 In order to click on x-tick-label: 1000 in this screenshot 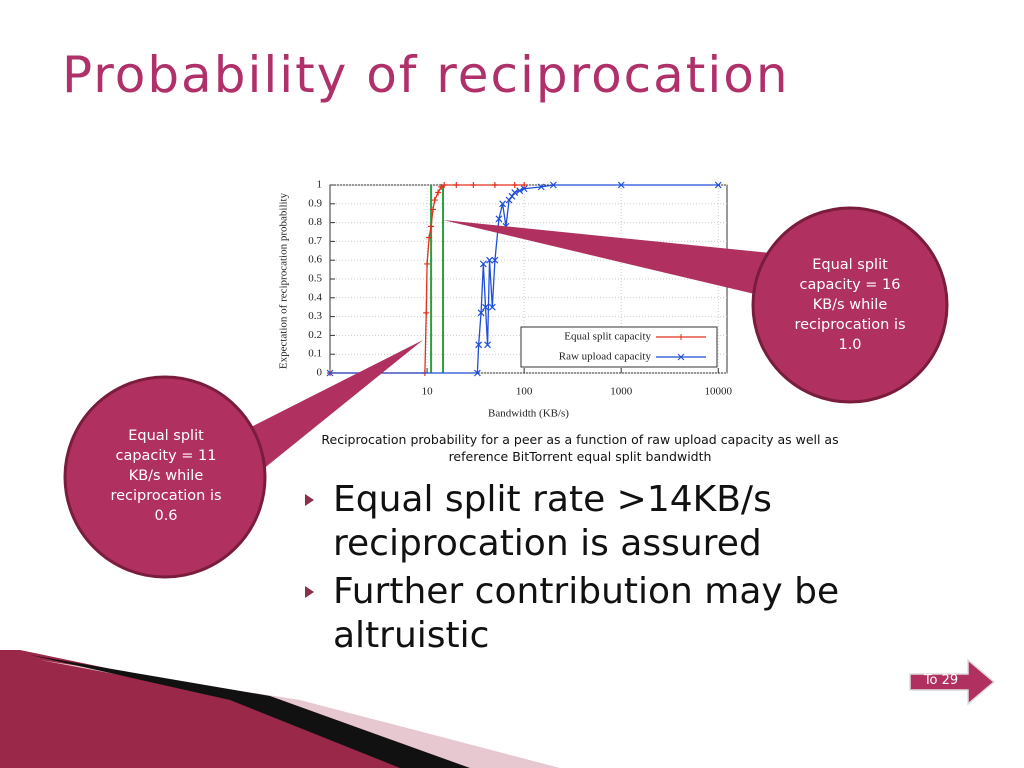, I will do `click(621, 392)`.